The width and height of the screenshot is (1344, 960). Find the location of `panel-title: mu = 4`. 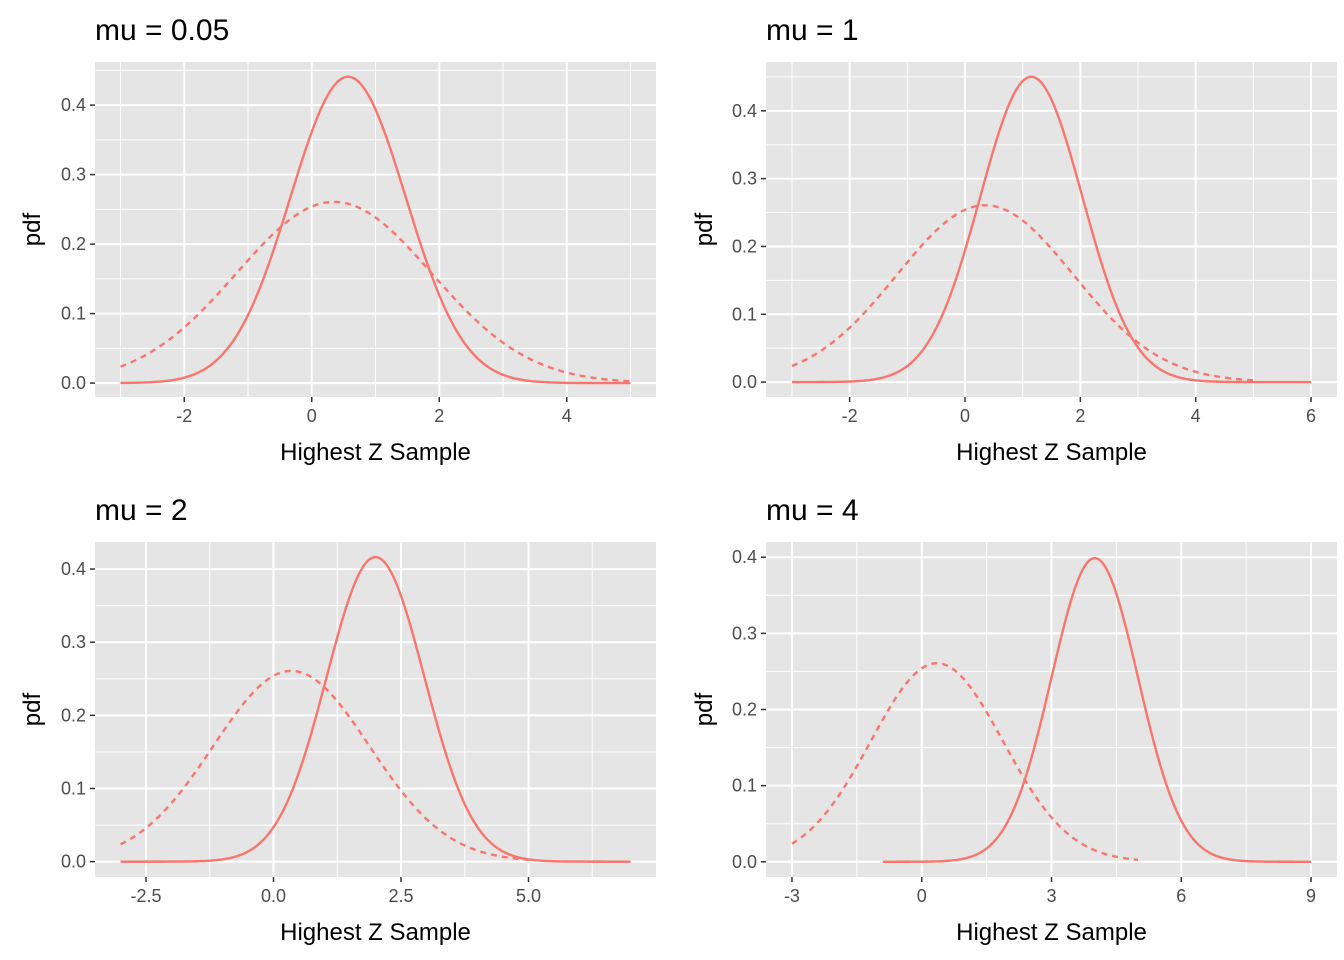

panel-title: mu = 4 is located at coordinates (812, 510).